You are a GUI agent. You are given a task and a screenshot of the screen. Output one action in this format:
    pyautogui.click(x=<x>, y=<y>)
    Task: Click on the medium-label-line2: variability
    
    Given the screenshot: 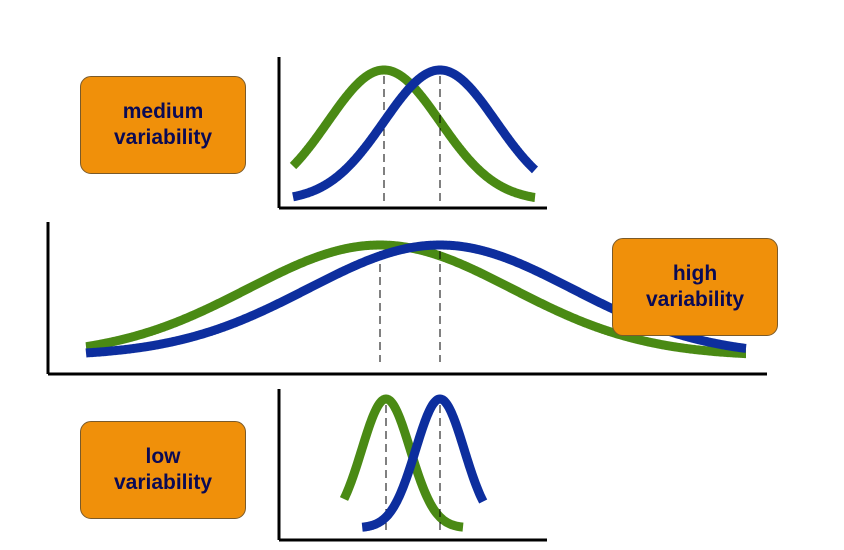 What is the action you would take?
    pyautogui.click(x=163, y=137)
    